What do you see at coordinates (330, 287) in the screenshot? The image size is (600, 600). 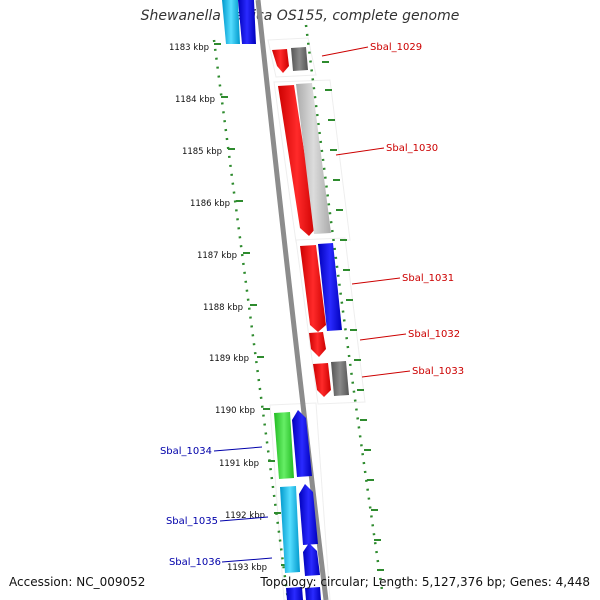 I see `gene-sbal-1031-blue` at bounding box center [330, 287].